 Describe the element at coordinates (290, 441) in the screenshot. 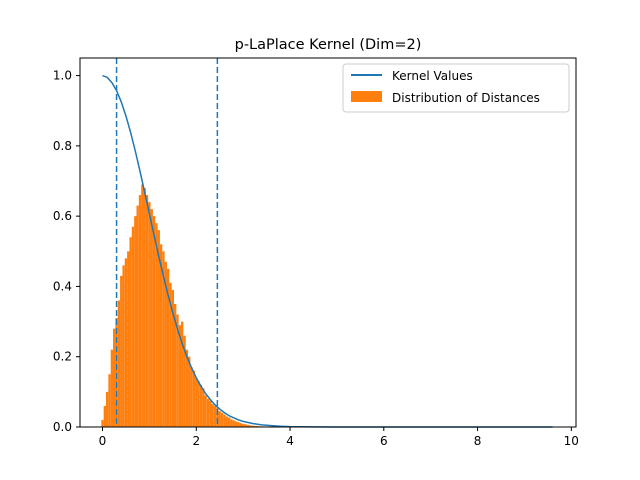

I see `x-tick-label: 4` at that location.